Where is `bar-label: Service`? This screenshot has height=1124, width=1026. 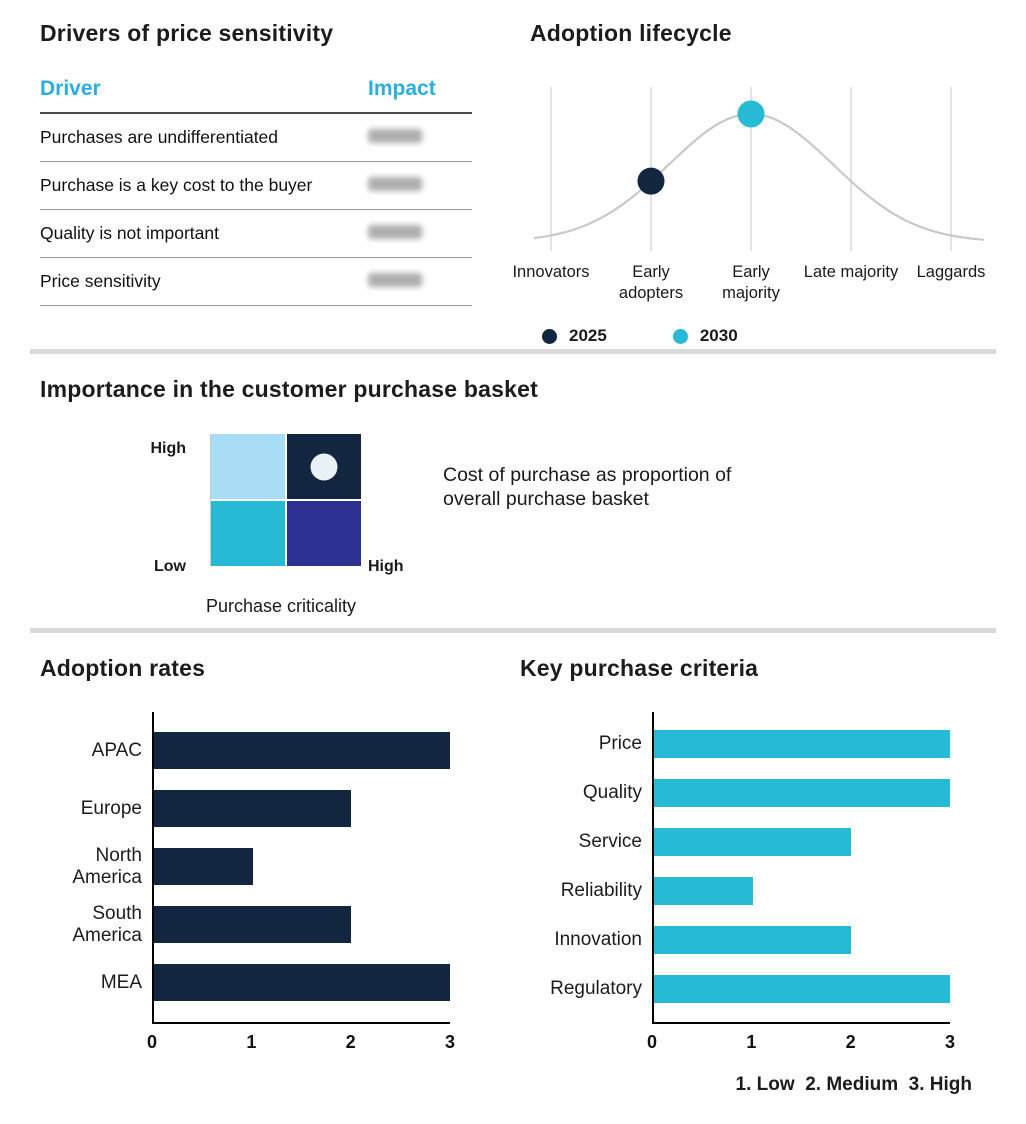
bar-label: Service is located at coordinates (610, 842).